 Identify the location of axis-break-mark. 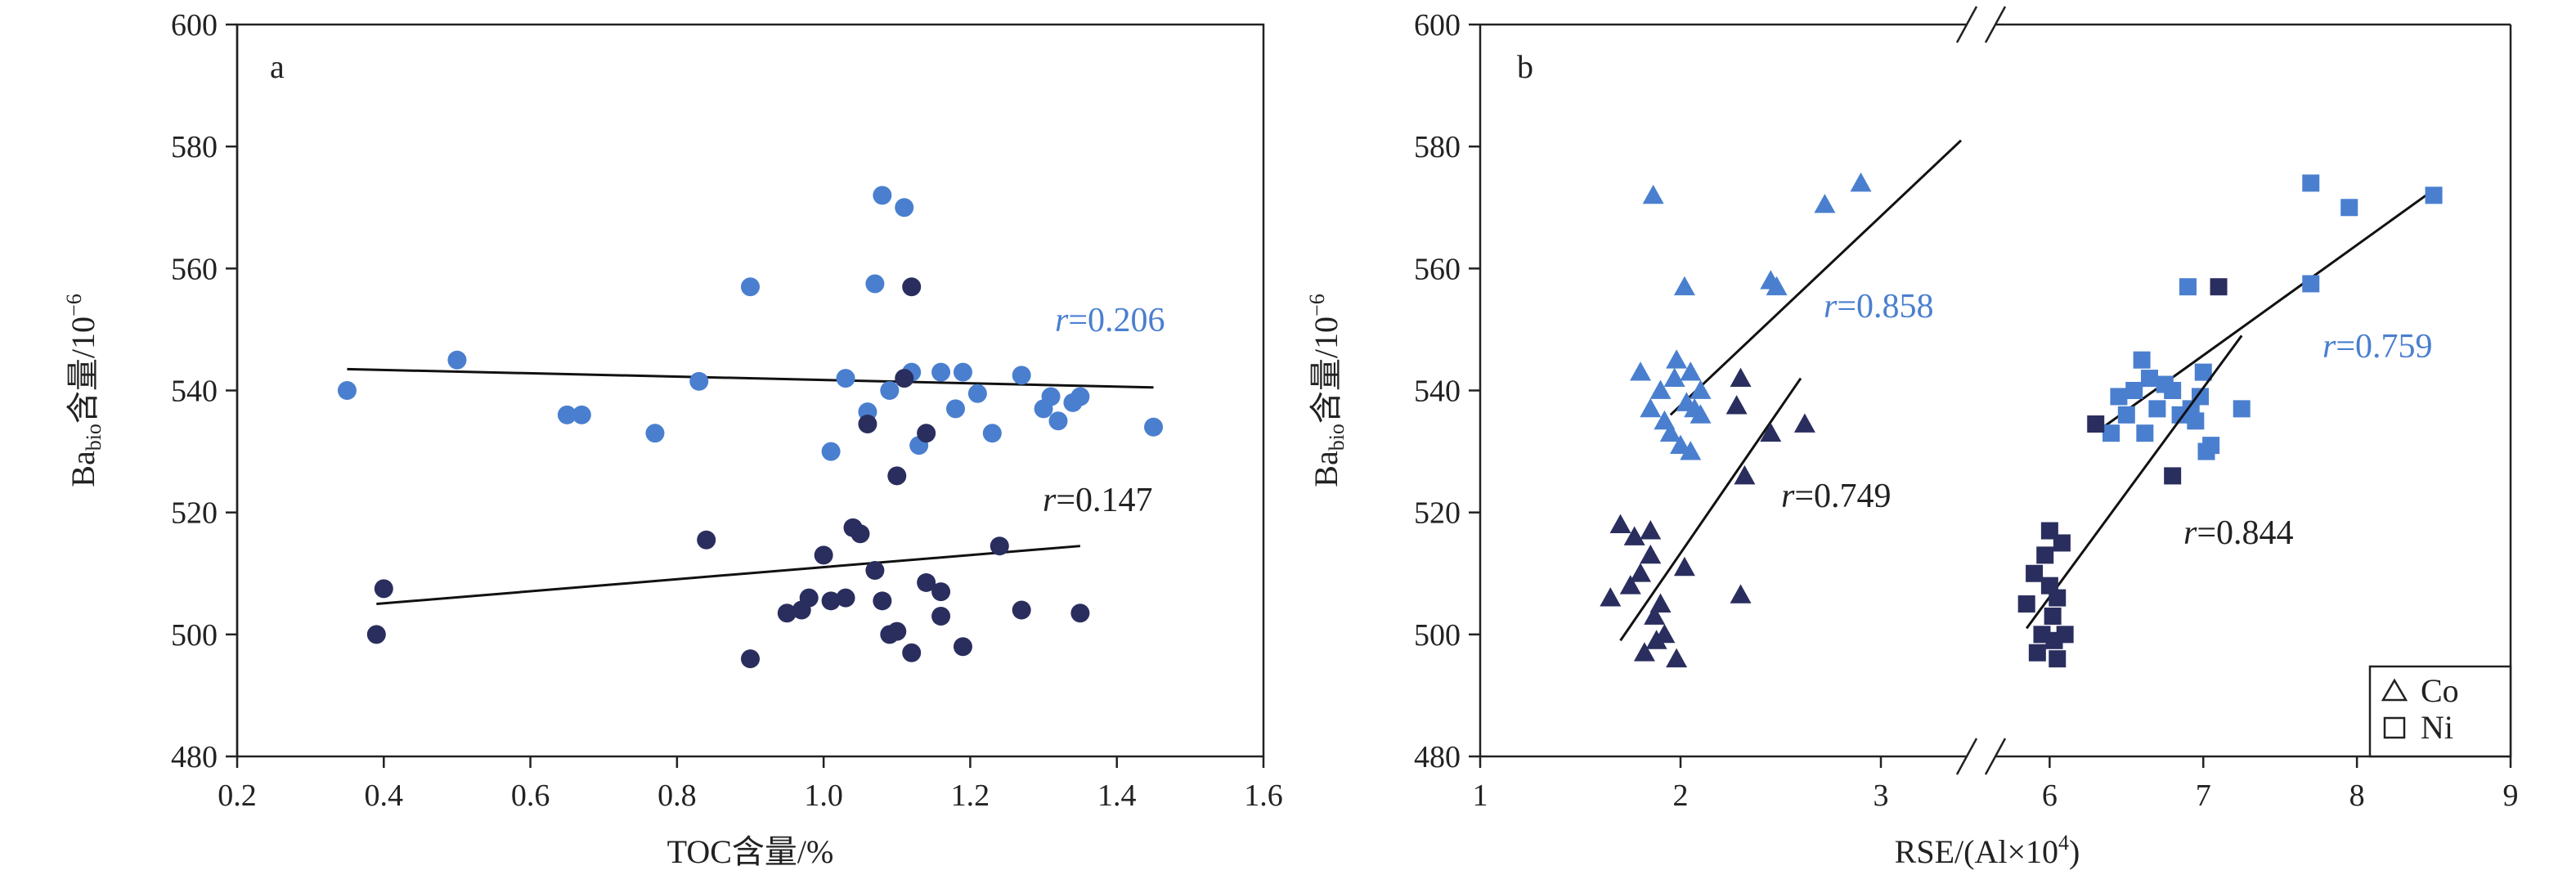
(1995, 756).